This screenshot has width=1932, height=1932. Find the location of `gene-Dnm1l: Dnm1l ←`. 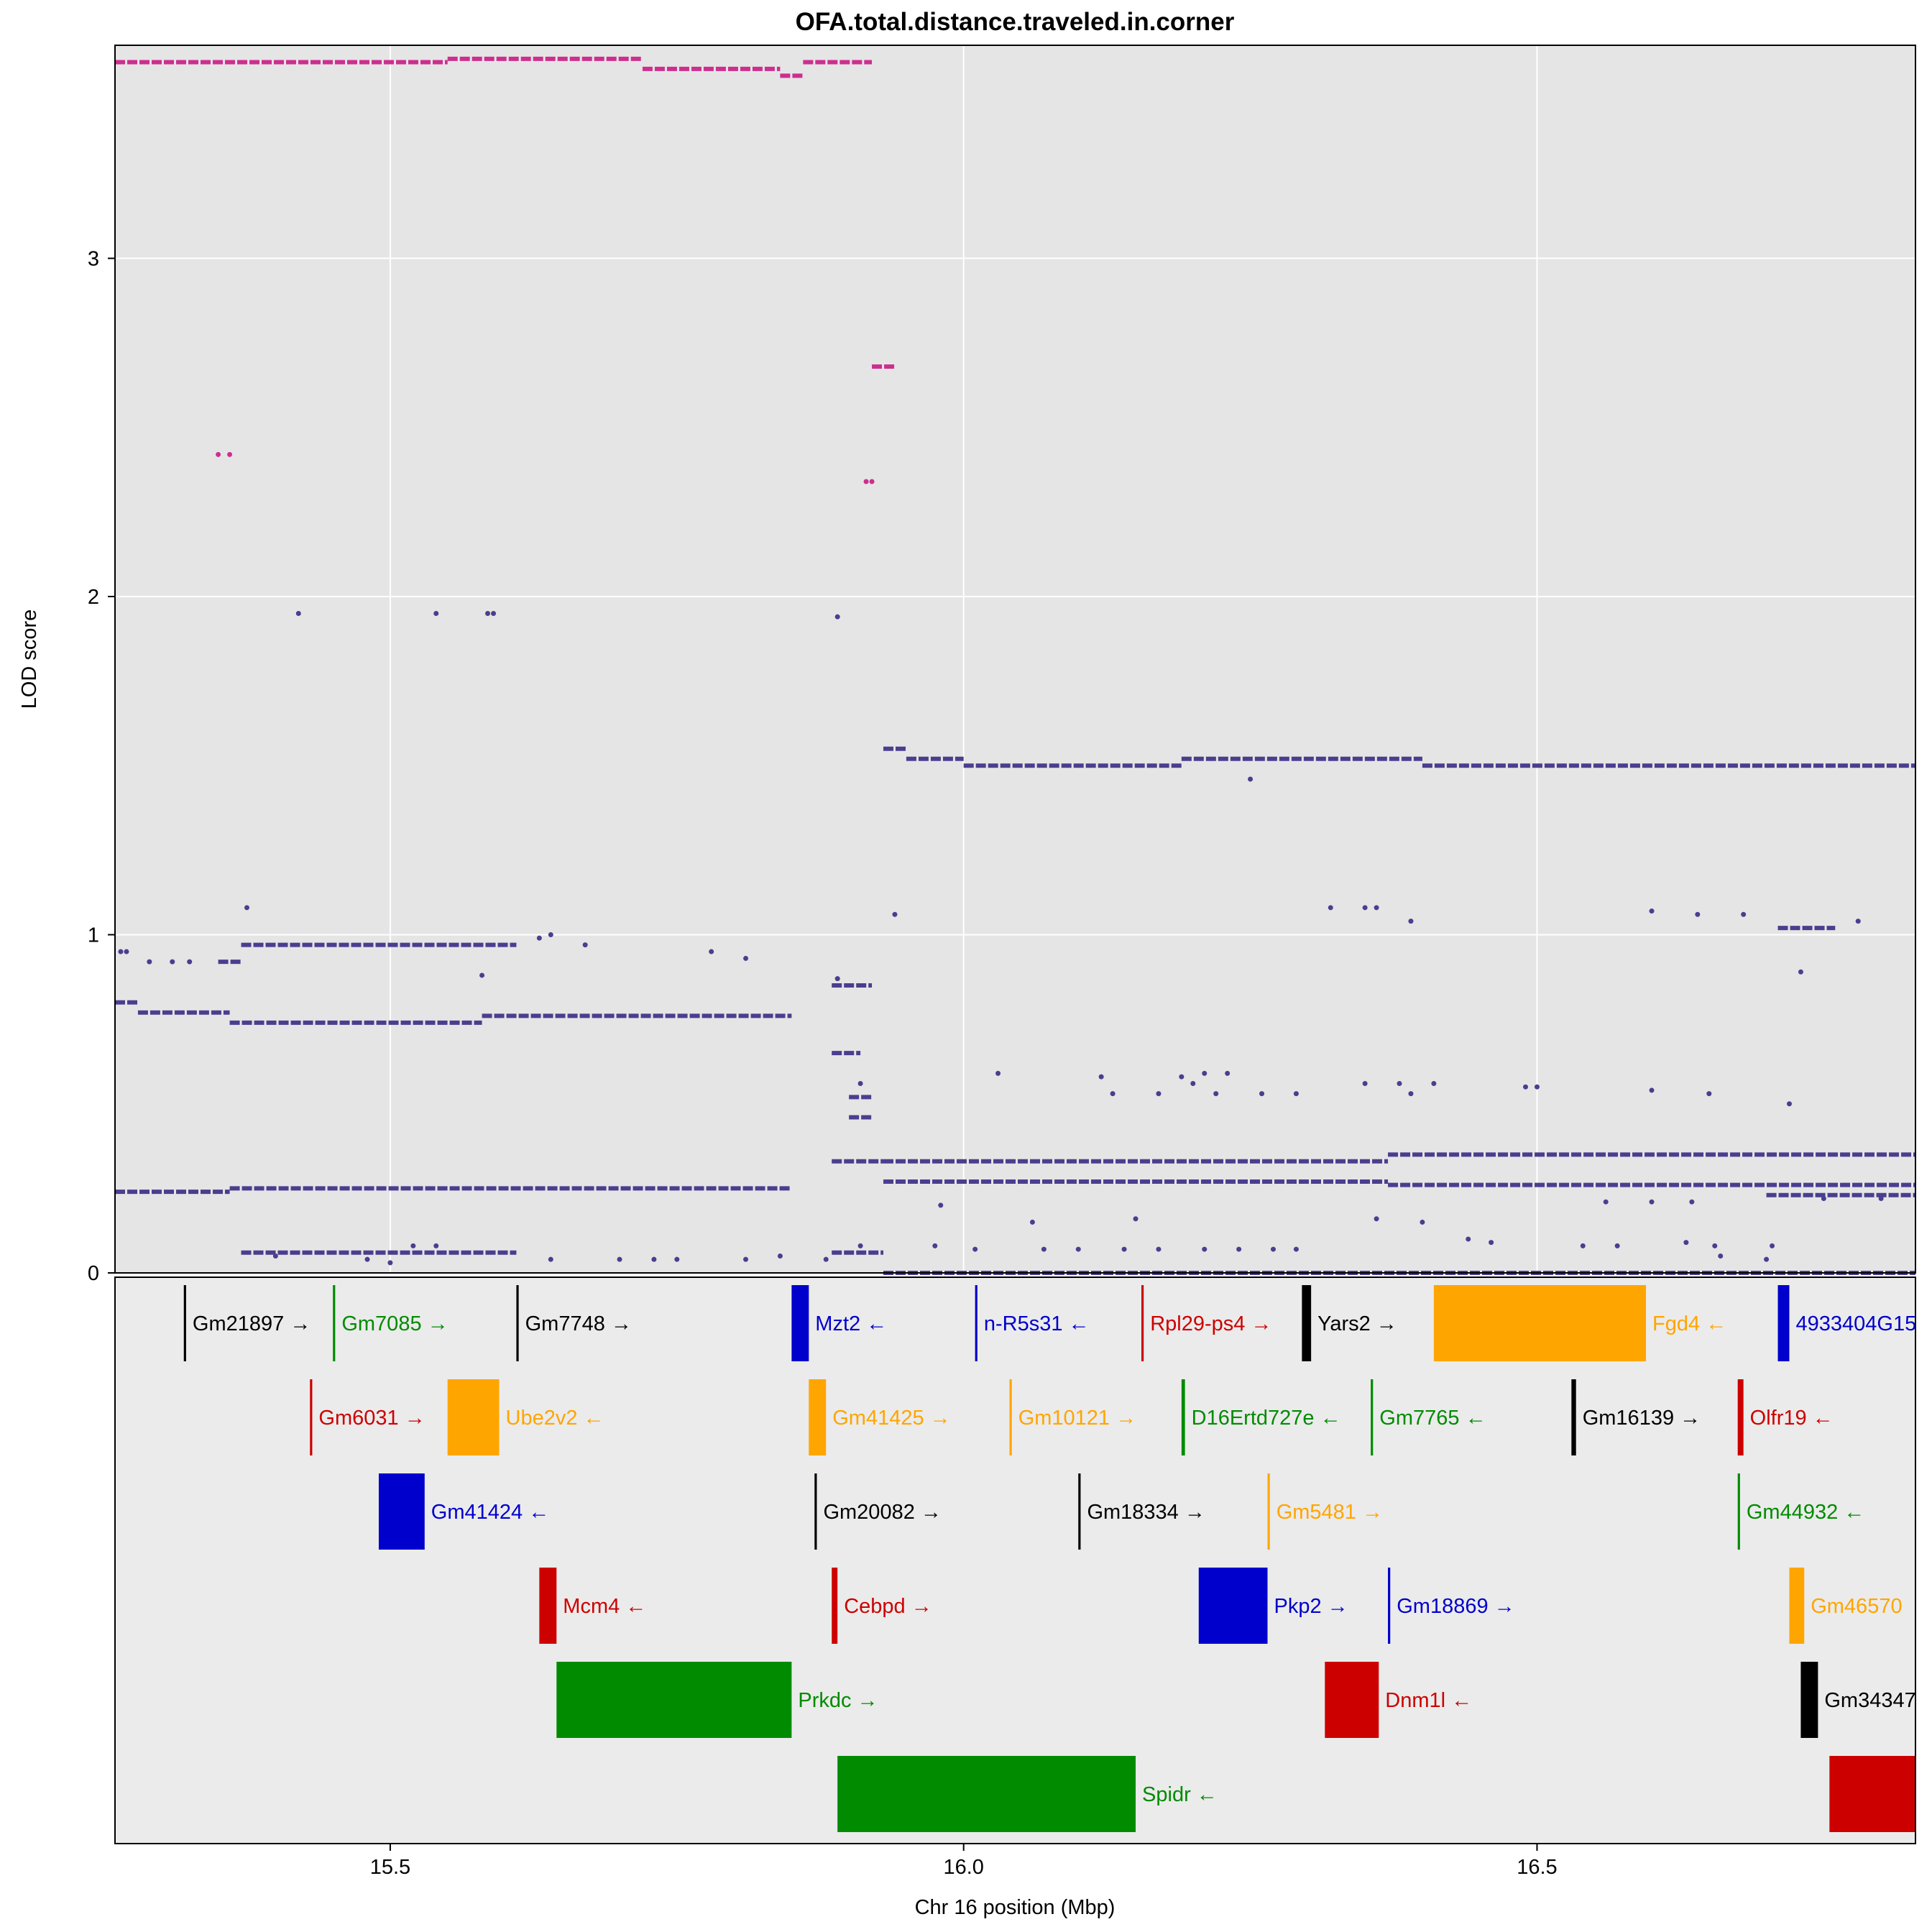

gene-Dnm1l: Dnm1l ← is located at coordinates (1398, 1700).